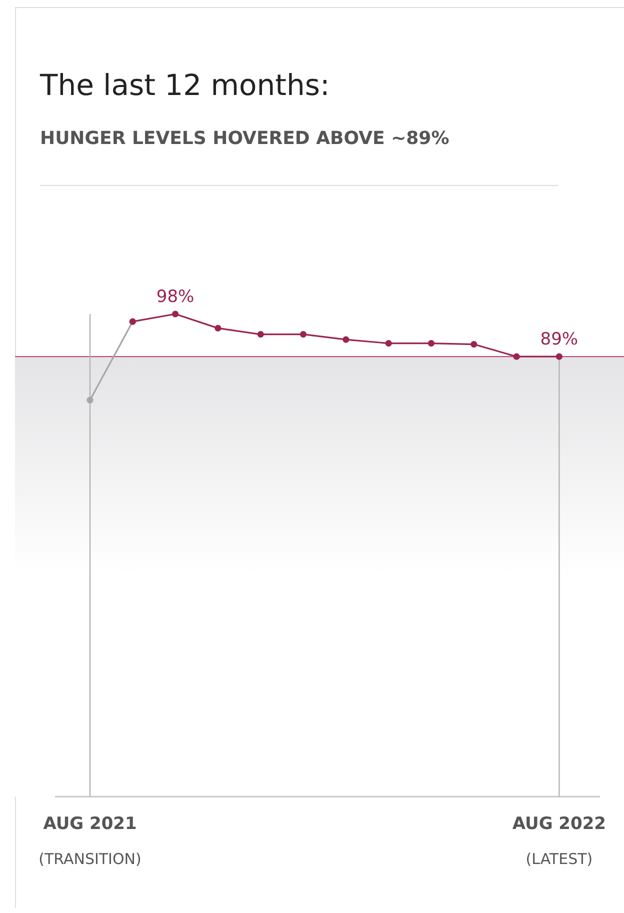 The height and width of the screenshot is (913, 624). Describe the element at coordinates (559, 824) in the screenshot. I see `x-tick-label: AUG 2022` at that location.